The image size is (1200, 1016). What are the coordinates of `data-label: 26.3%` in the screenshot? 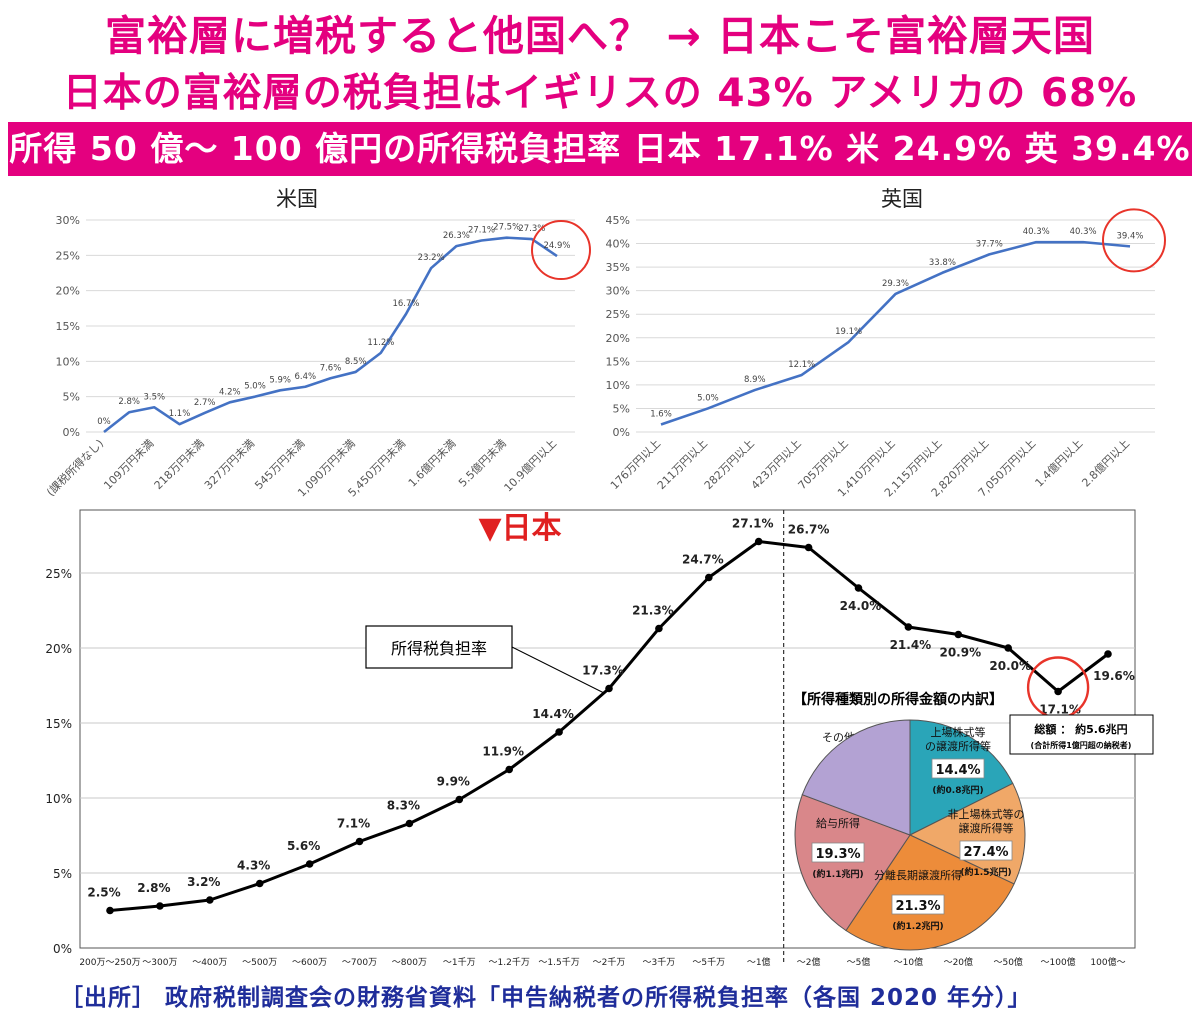 It's located at (456, 236).